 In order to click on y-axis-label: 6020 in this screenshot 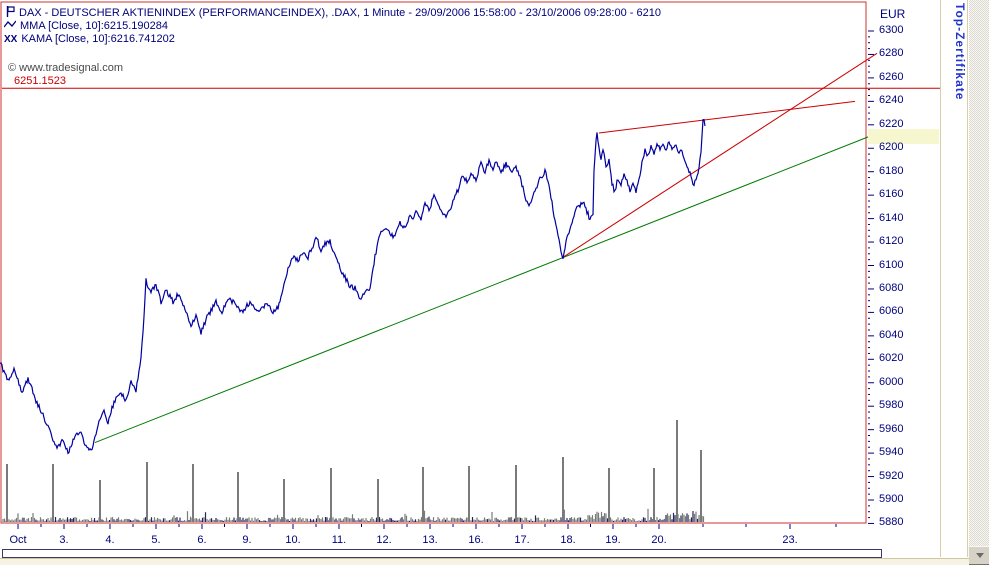, I will do `click(891, 358)`.